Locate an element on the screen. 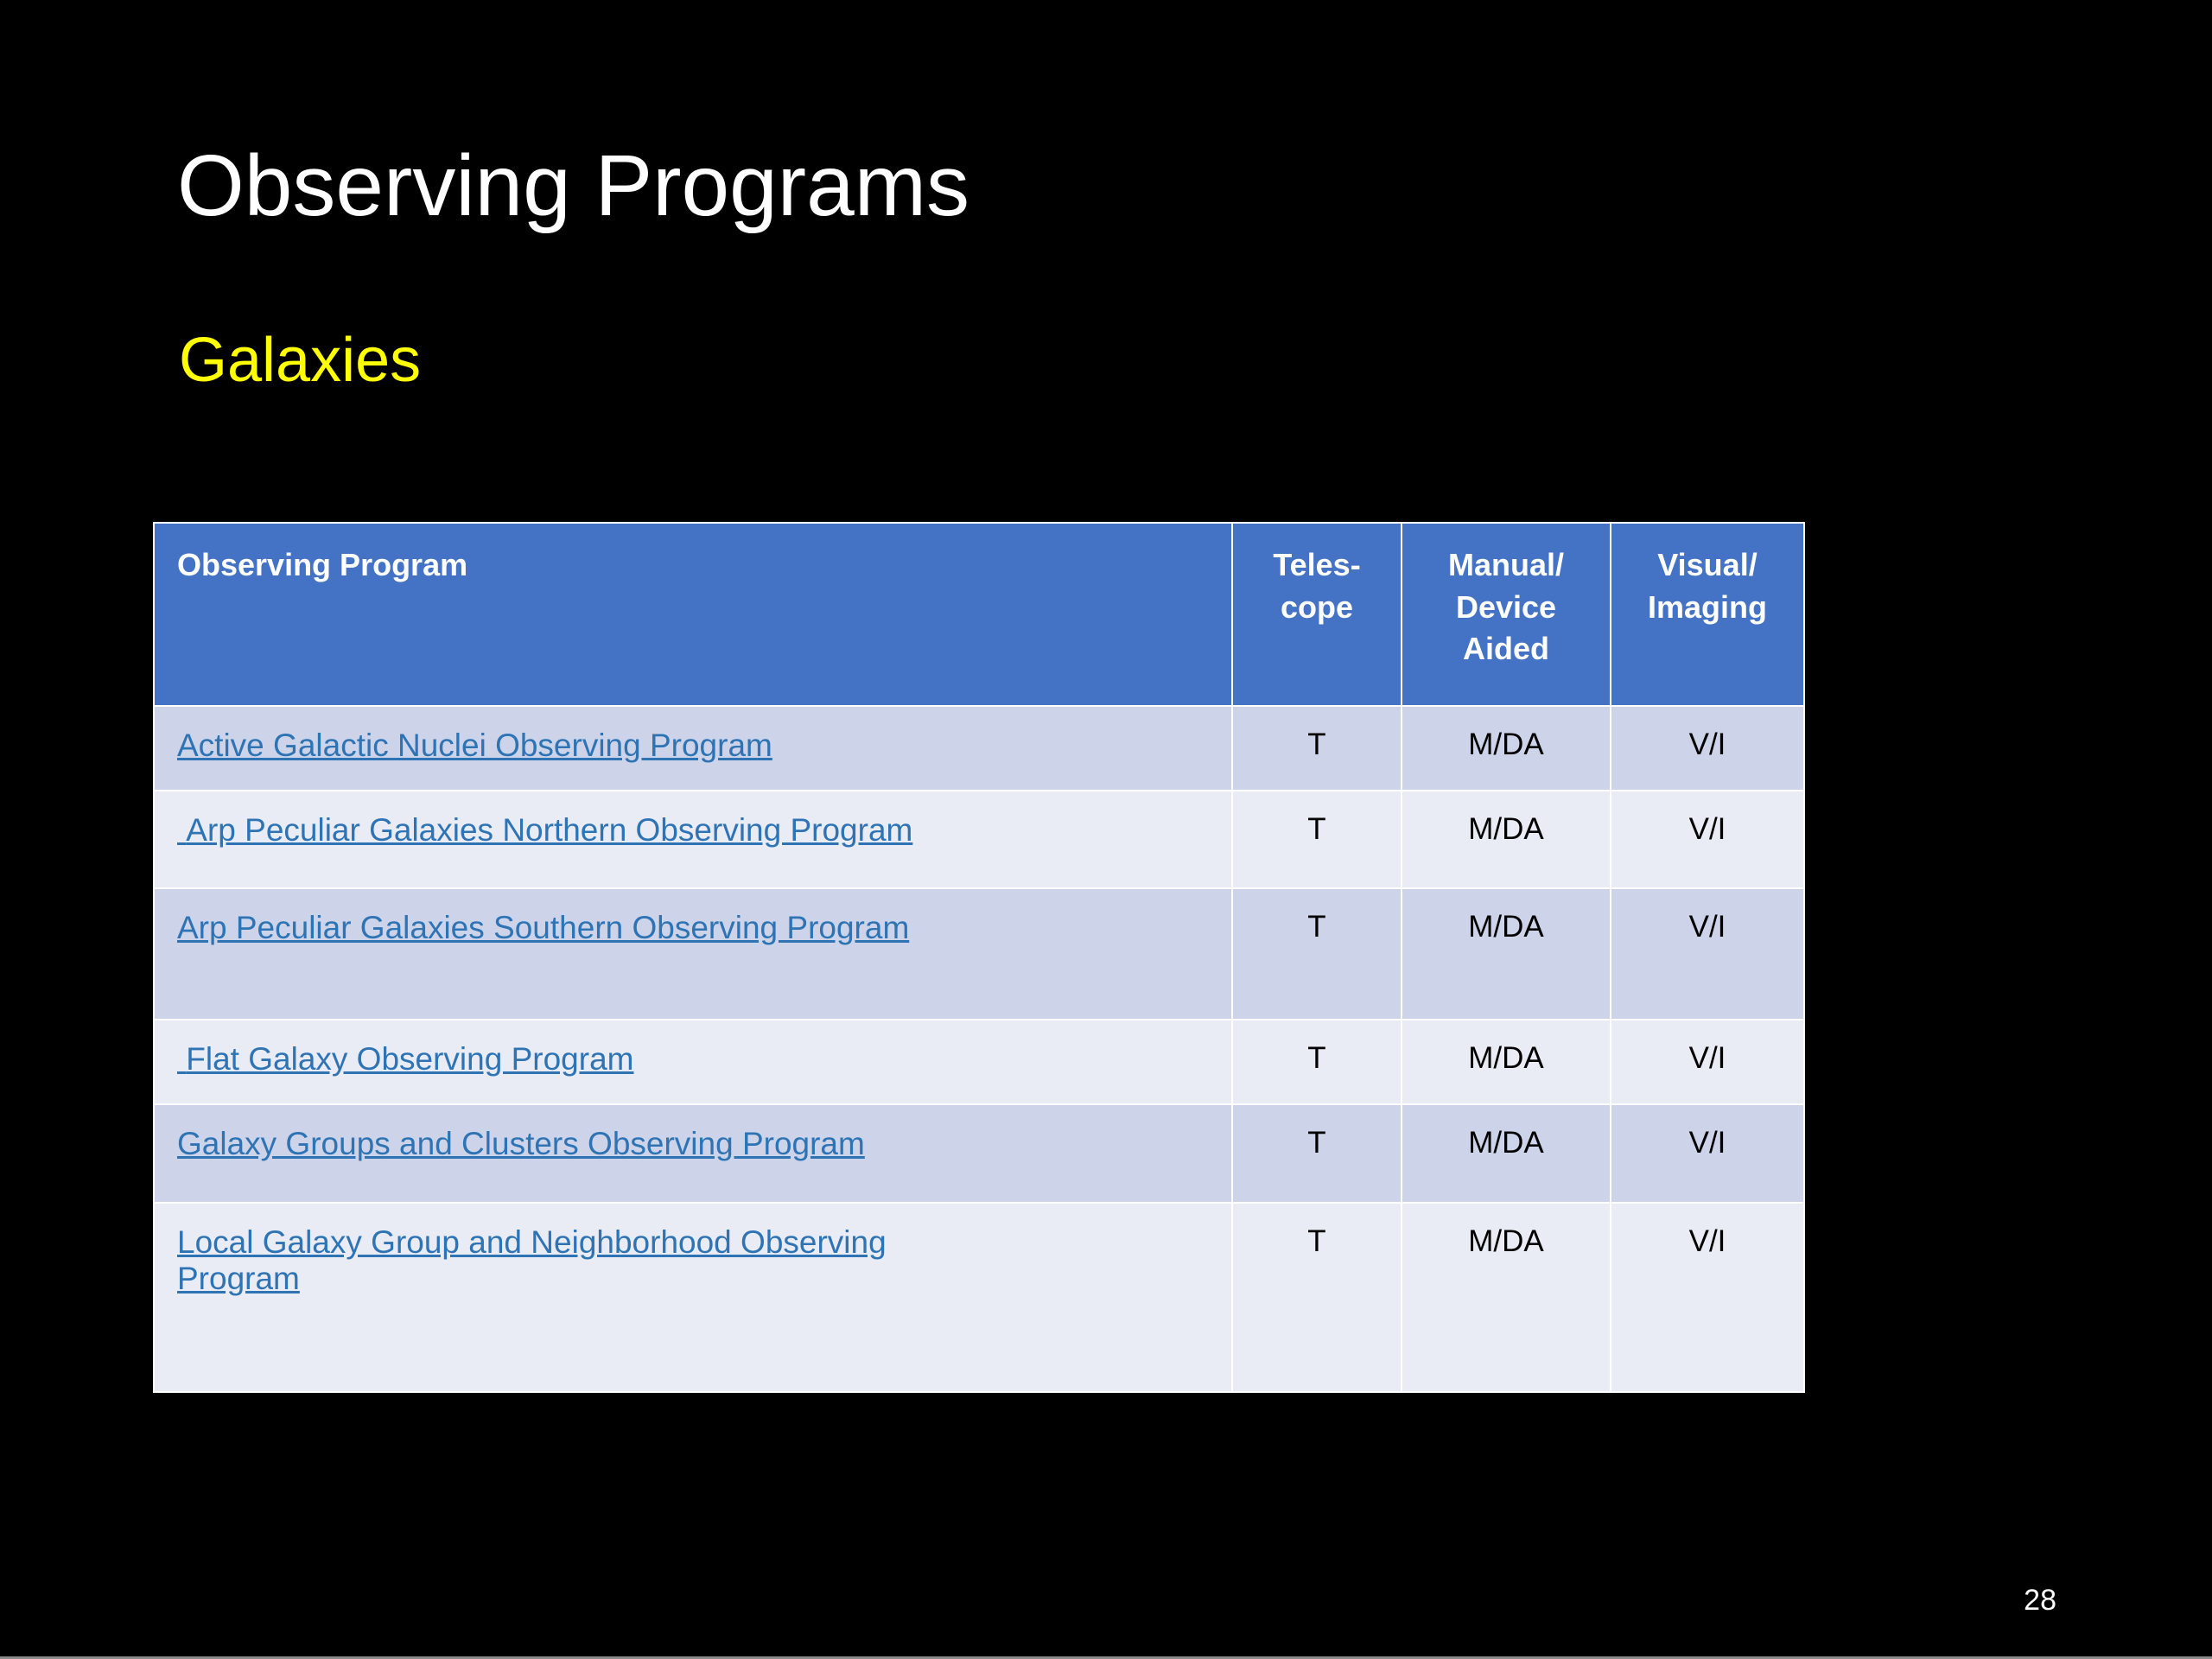  column-header-telescope: Teles- cope is located at coordinates (1316, 614).